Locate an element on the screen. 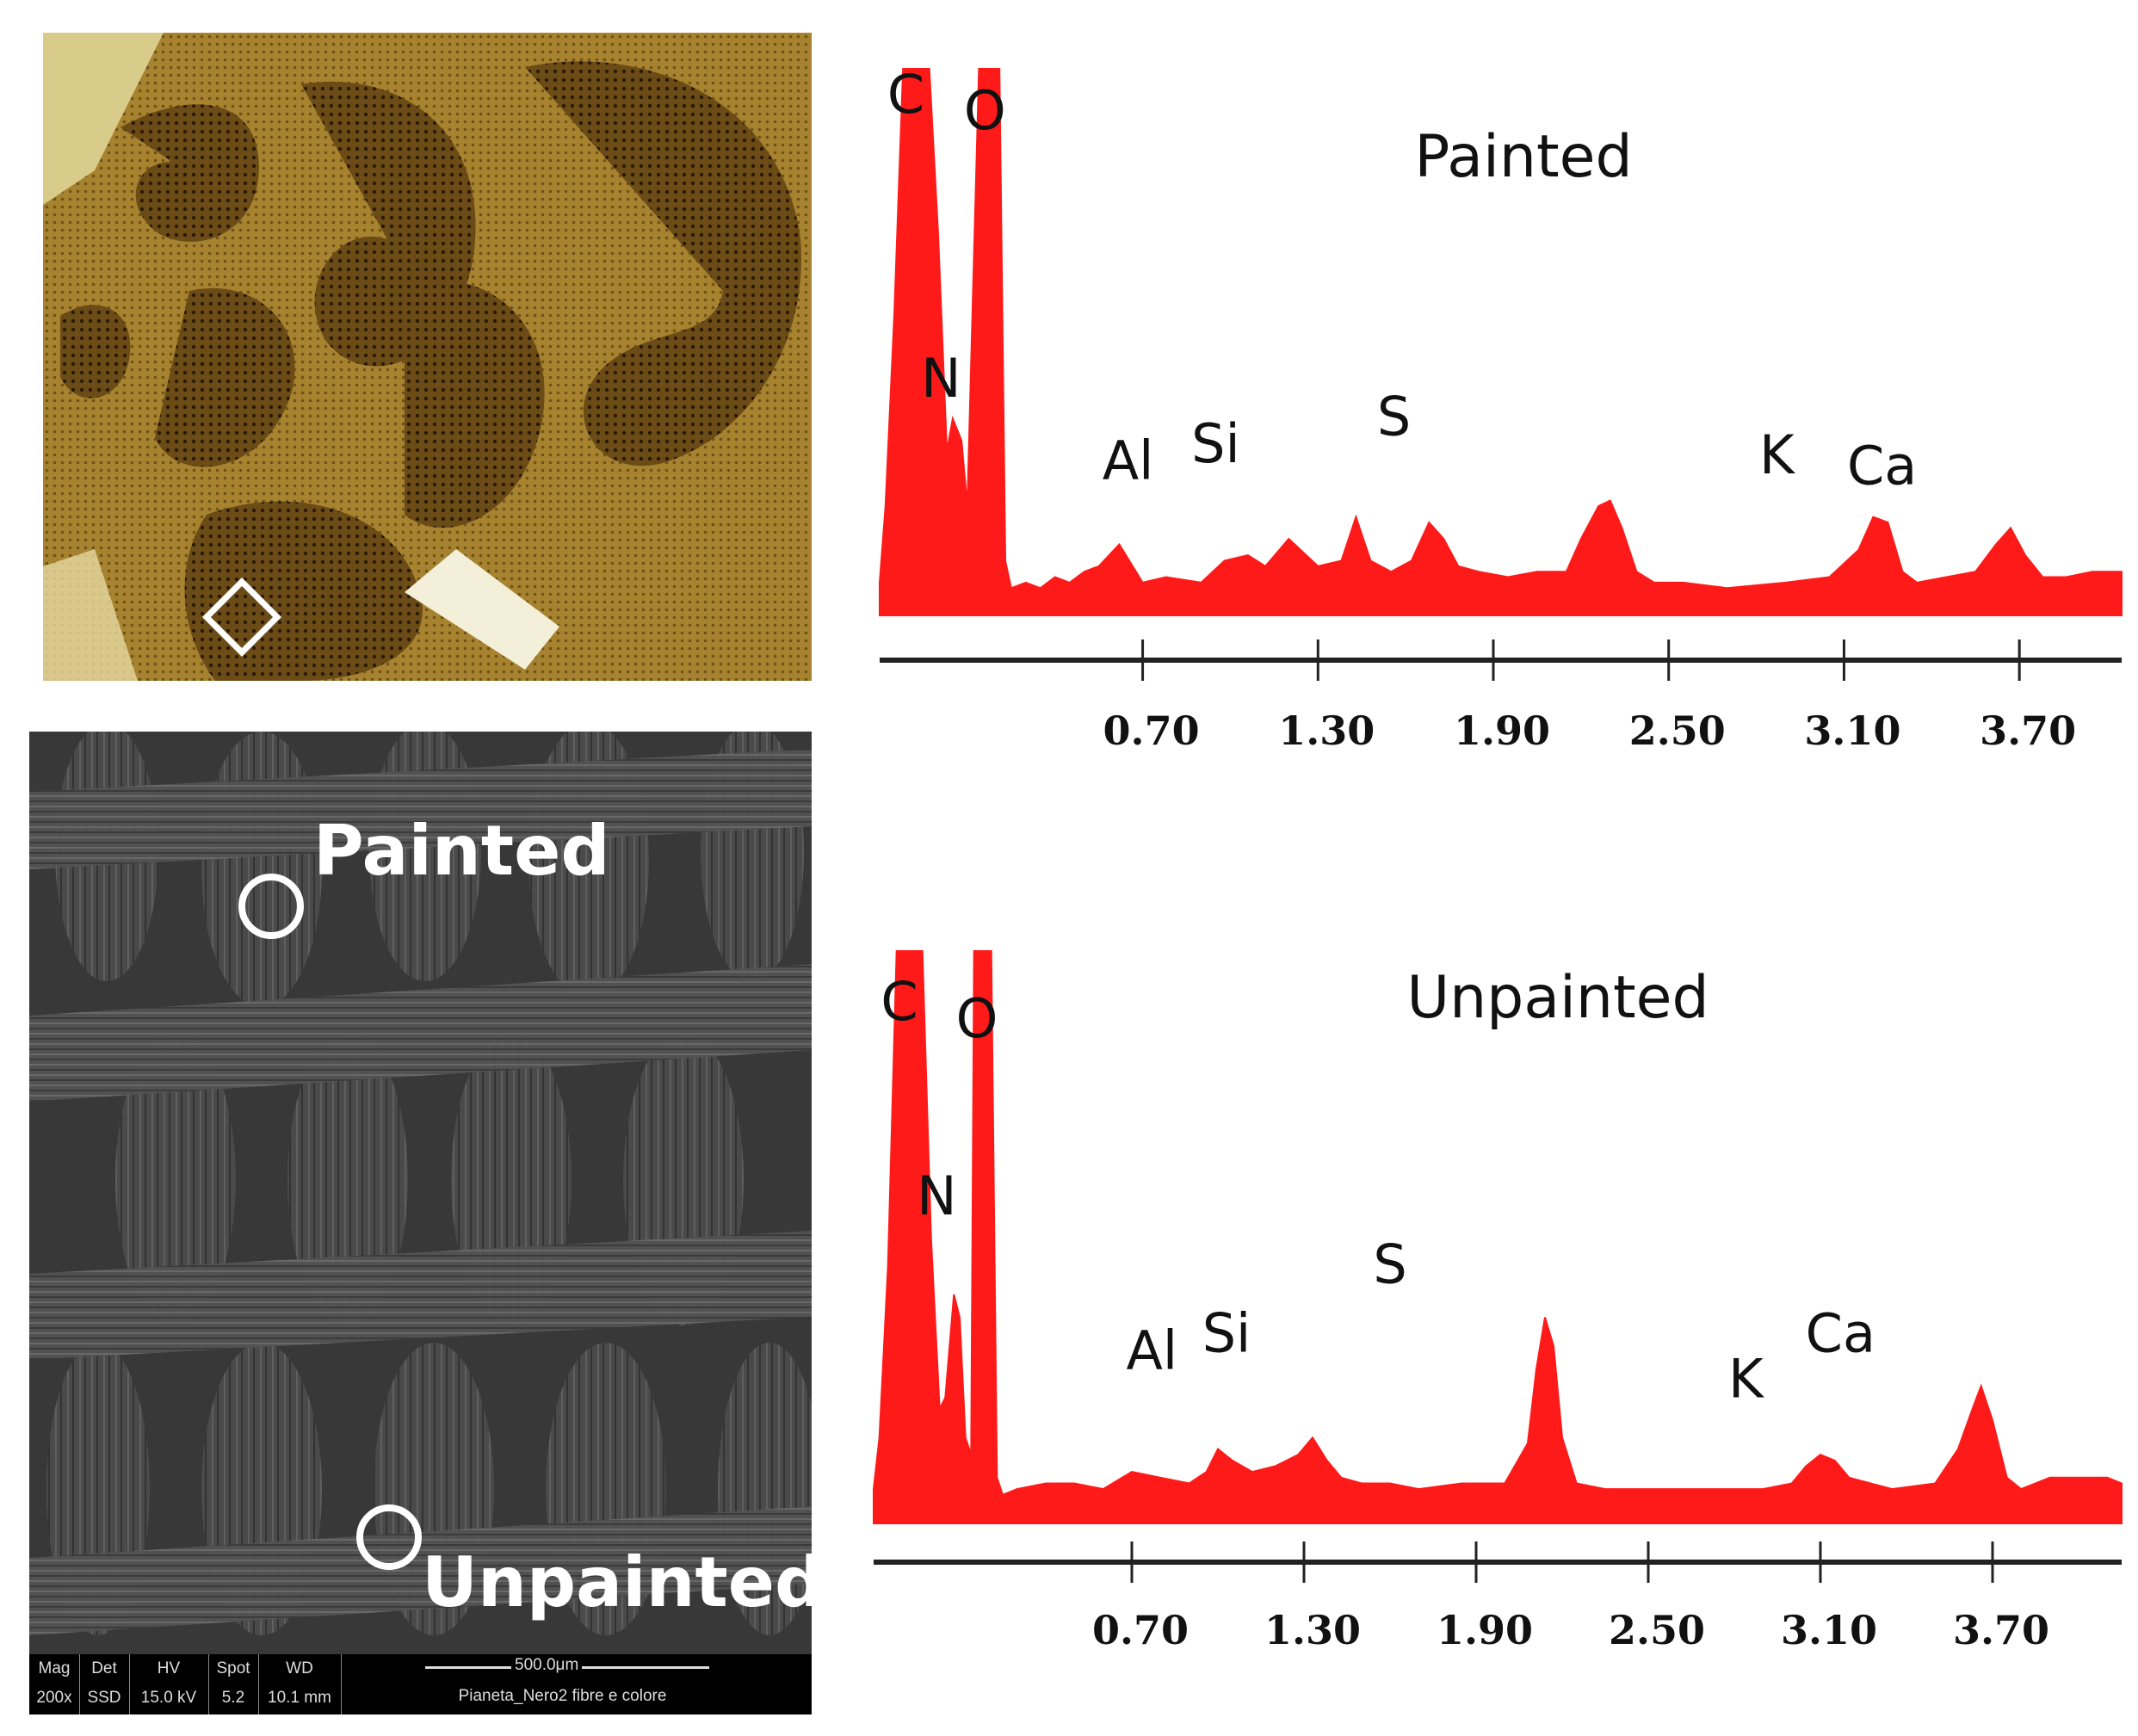  chart-title: Unpainted is located at coordinates (1557, 998).